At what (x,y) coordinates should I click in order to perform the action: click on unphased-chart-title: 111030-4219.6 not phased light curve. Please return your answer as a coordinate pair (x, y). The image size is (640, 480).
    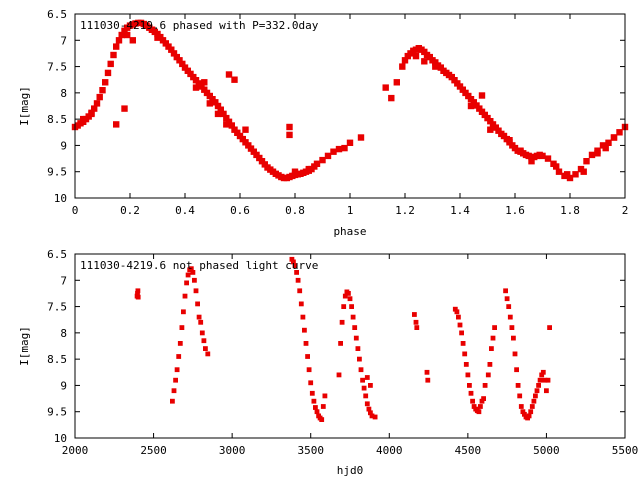
    Looking at the image, I should click on (199, 265).